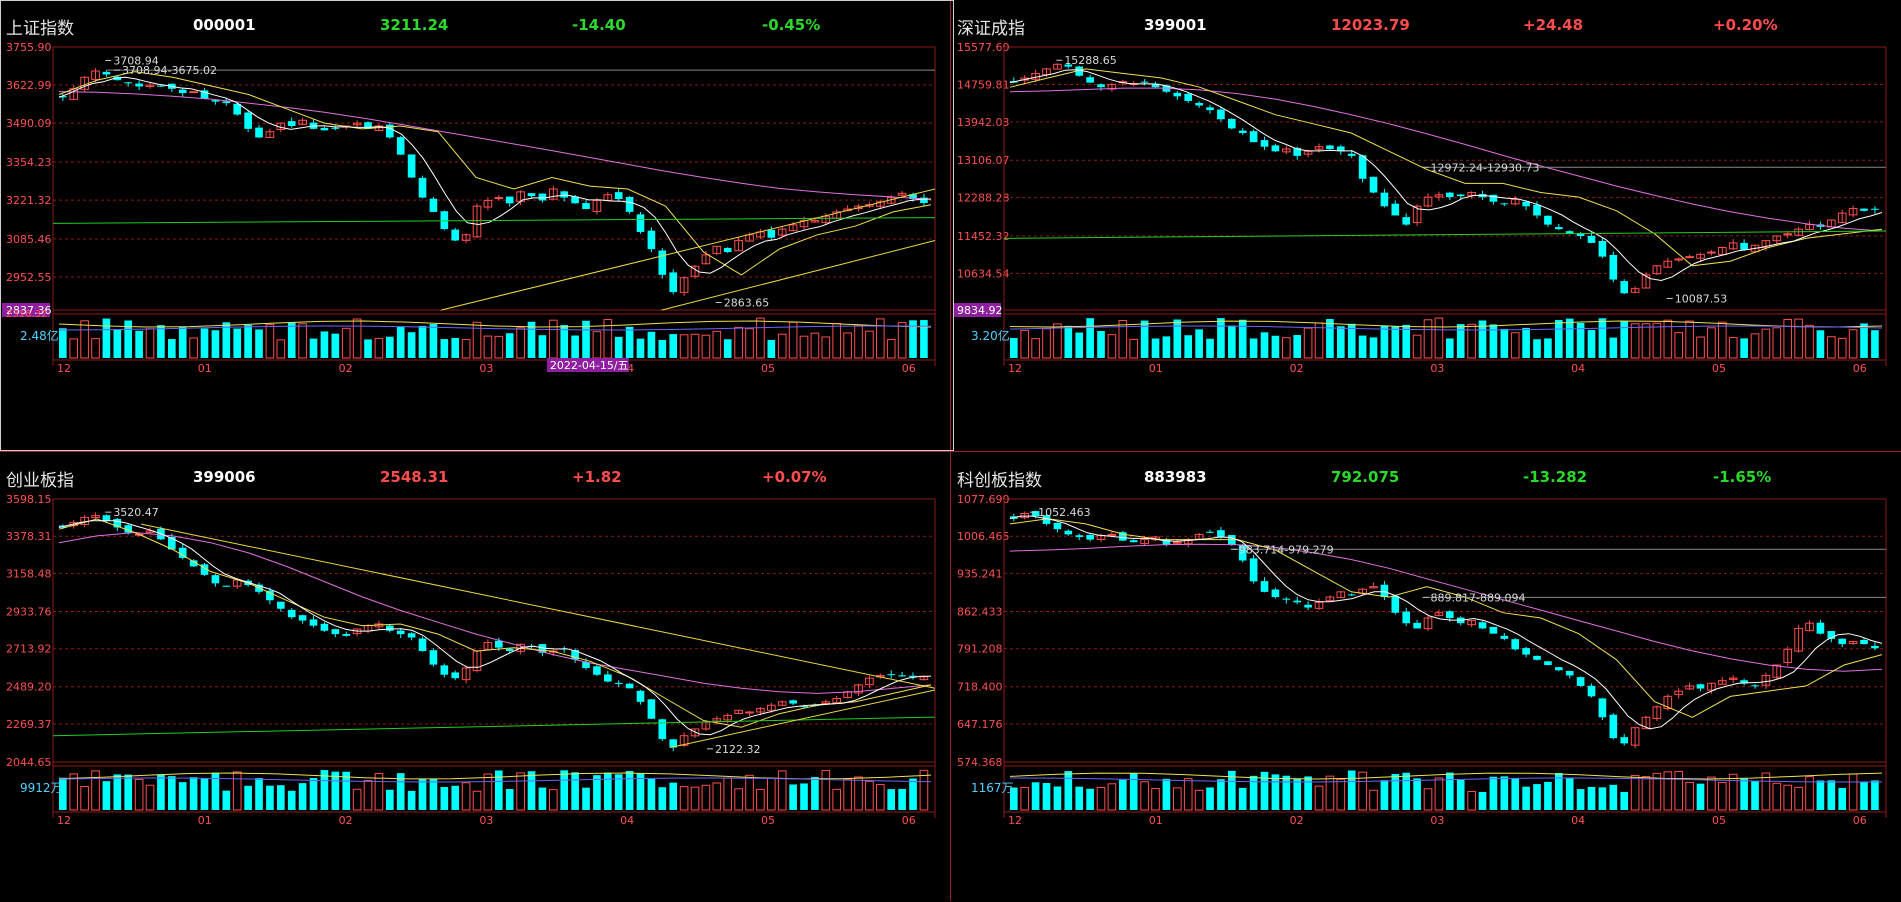 The height and width of the screenshot is (902, 1901). I want to click on x-axis-label: 06, so click(1860, 820).